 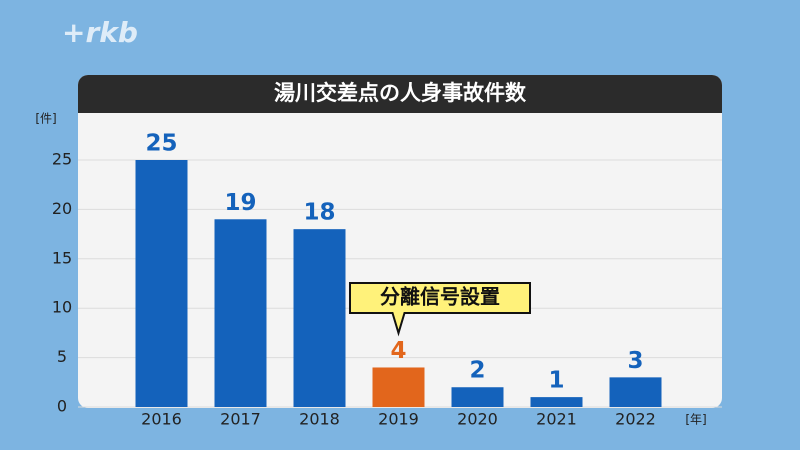 What do you see at coordinates (695, 420) in the screenshot?
I see `x-axis-label: [年]` at bounding box center [695, 420].